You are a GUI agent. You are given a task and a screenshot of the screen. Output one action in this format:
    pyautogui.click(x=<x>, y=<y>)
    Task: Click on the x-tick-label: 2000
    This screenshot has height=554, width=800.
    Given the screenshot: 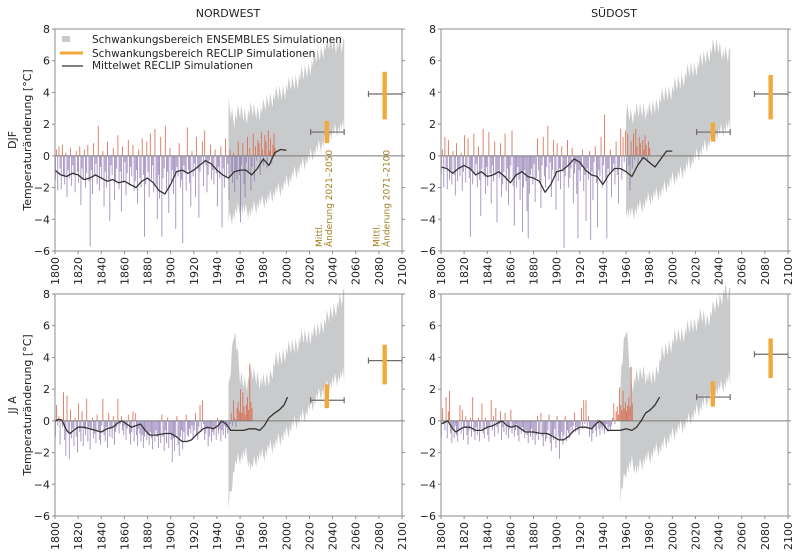 What is the action you would take?
    pyautogui.click(x=286, y=536)
    